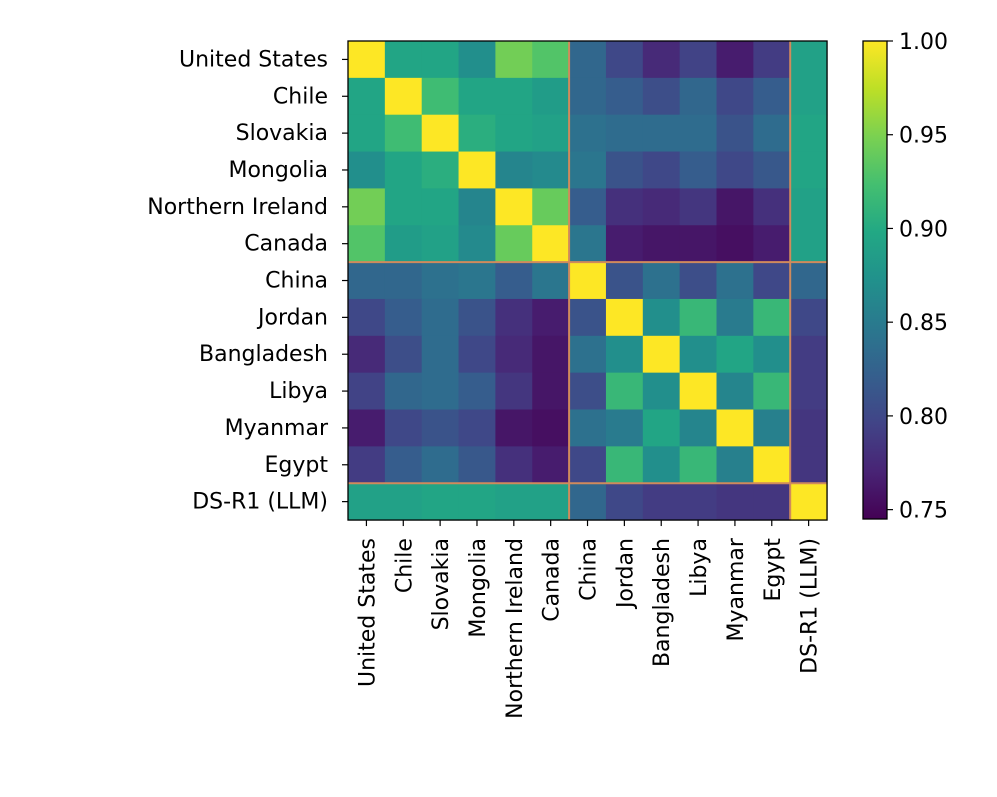 The height and width of the screenshot is (797, 997). I want to click on y-tick-label: United States, so click(253, 59).